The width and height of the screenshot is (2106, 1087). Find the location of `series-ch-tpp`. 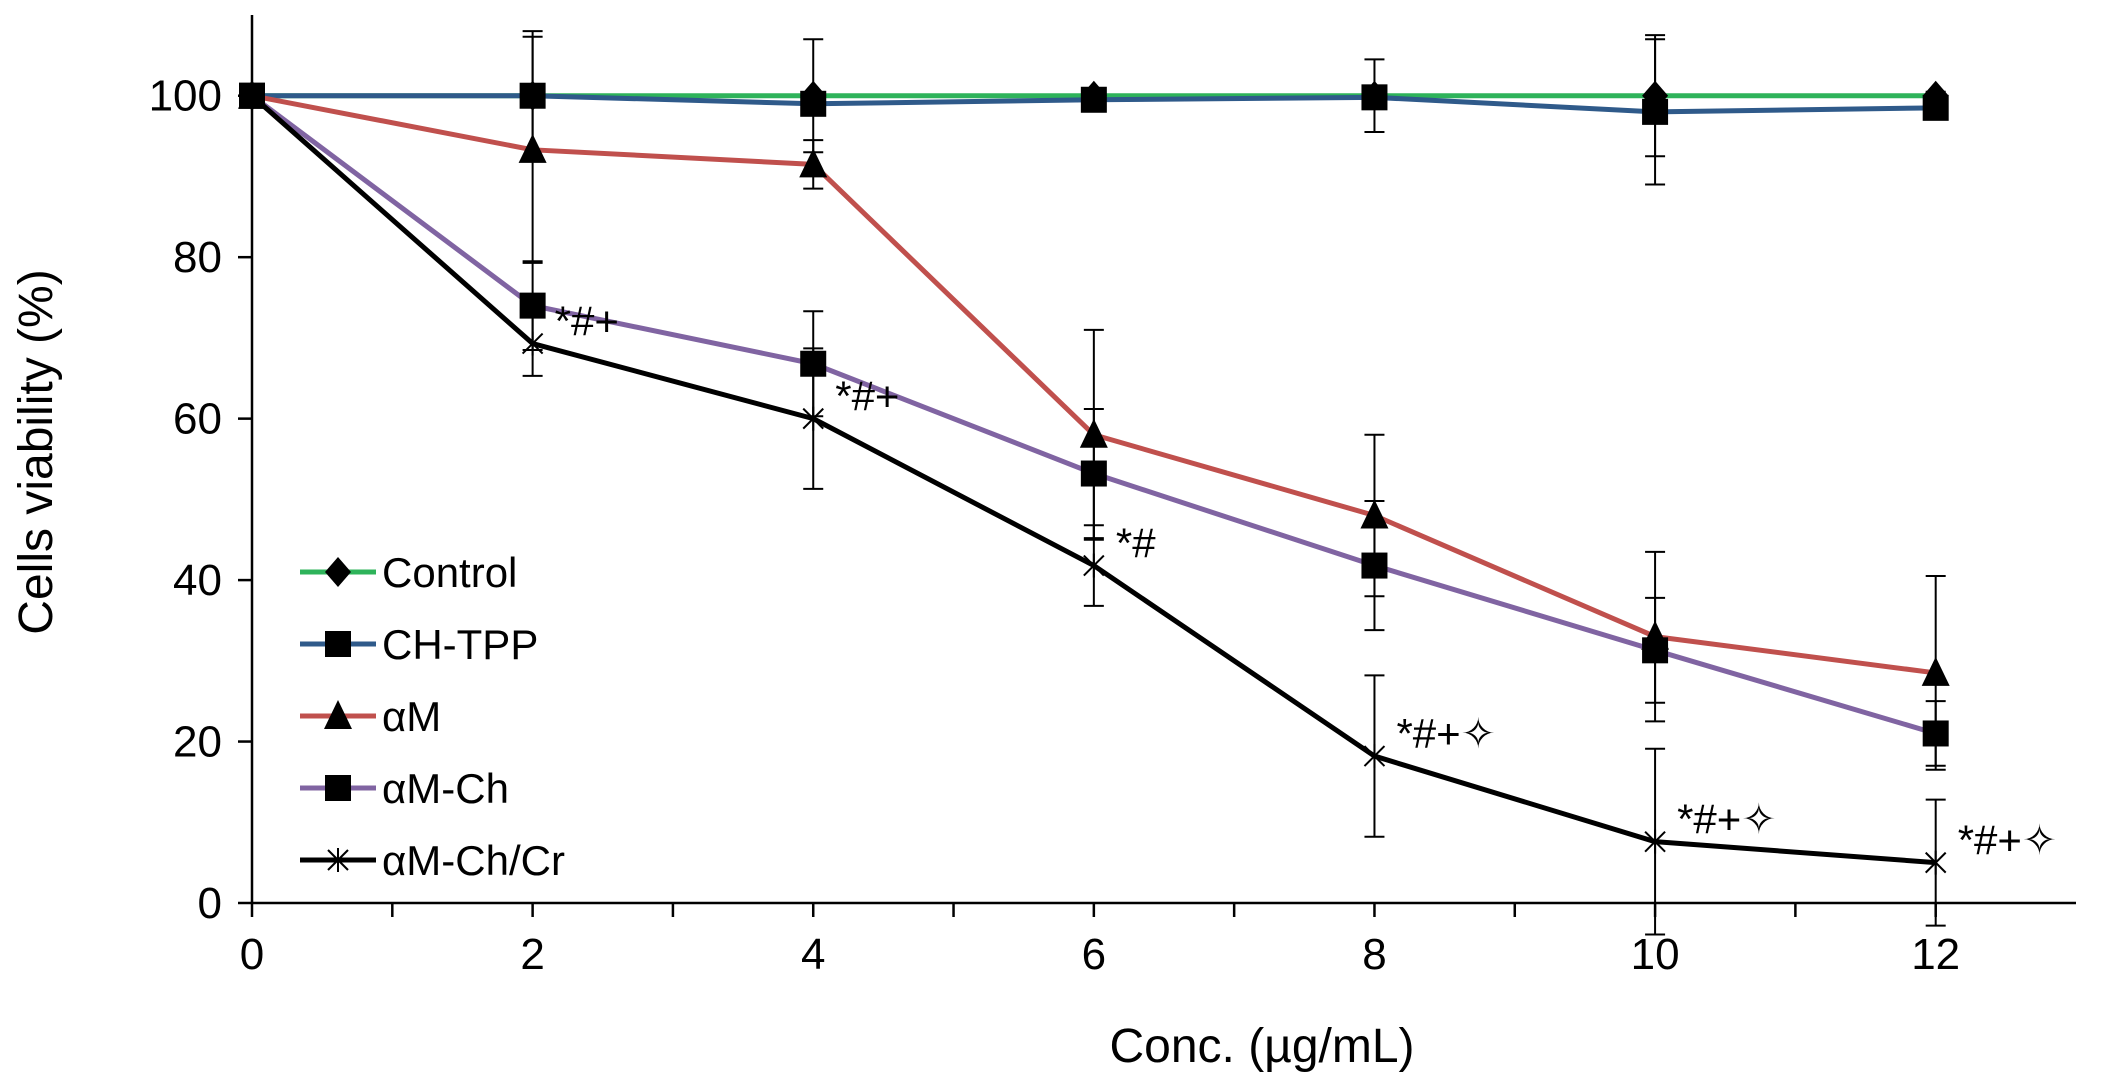

series-ch-tpp is located at coordinates (1094, 112).